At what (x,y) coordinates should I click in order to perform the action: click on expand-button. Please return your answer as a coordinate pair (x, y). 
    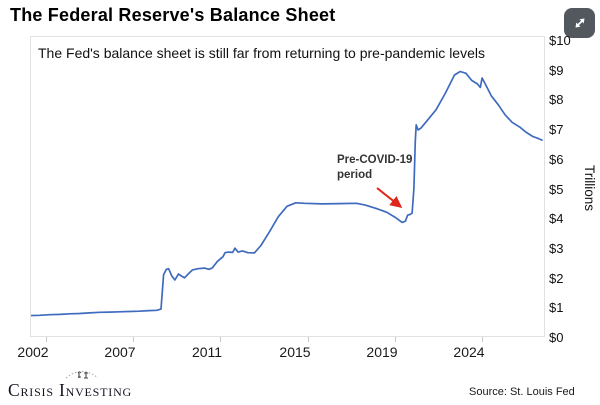
    Looking at the image, I should click on (579, 23).